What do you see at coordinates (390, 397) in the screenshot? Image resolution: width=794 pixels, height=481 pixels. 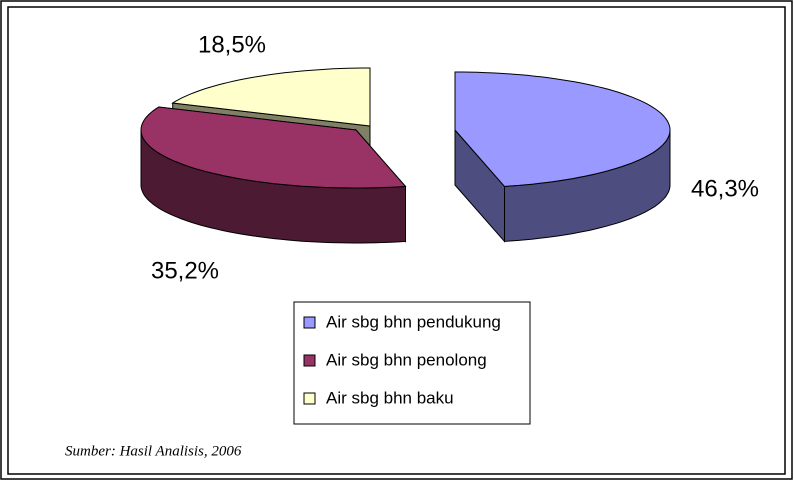 I see `legend-label: Air sbg bhn baku` at bounding box center [390, 397].